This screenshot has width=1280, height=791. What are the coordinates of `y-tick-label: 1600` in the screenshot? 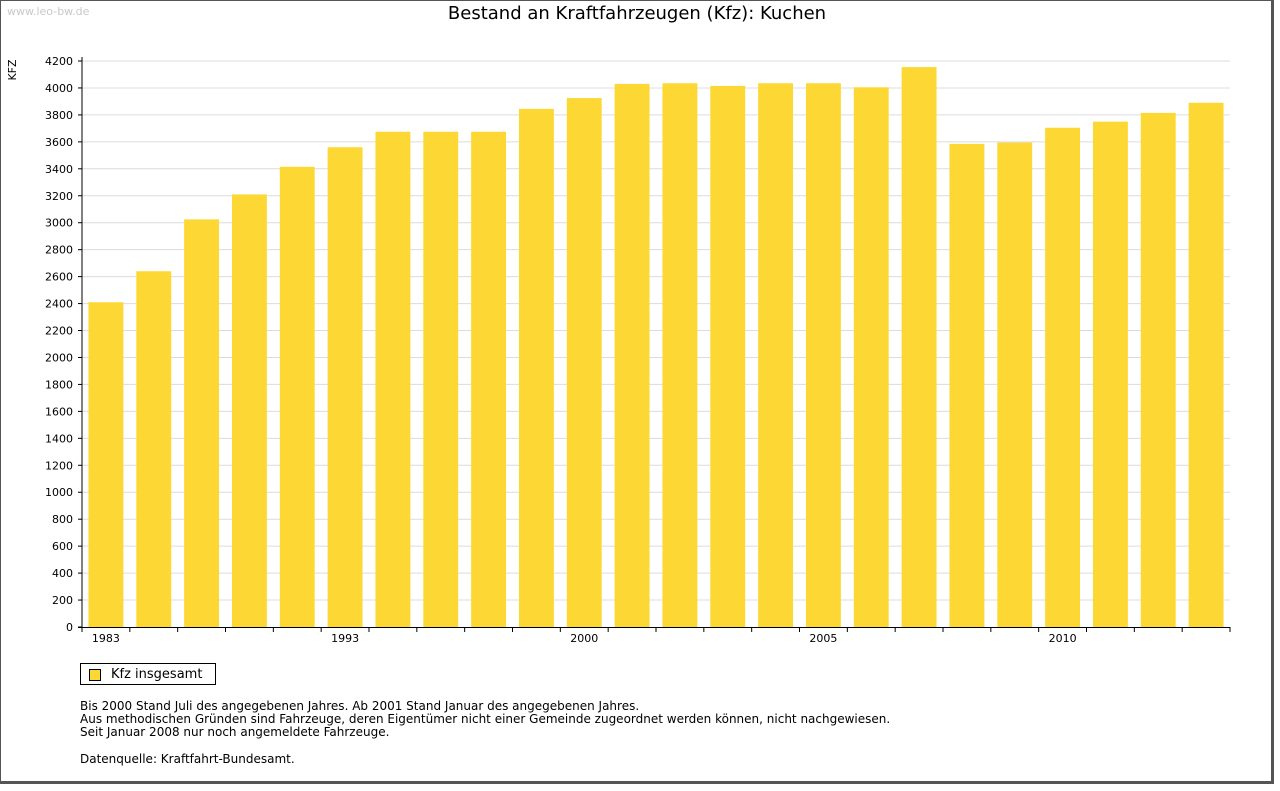 It's located at (59, 411).